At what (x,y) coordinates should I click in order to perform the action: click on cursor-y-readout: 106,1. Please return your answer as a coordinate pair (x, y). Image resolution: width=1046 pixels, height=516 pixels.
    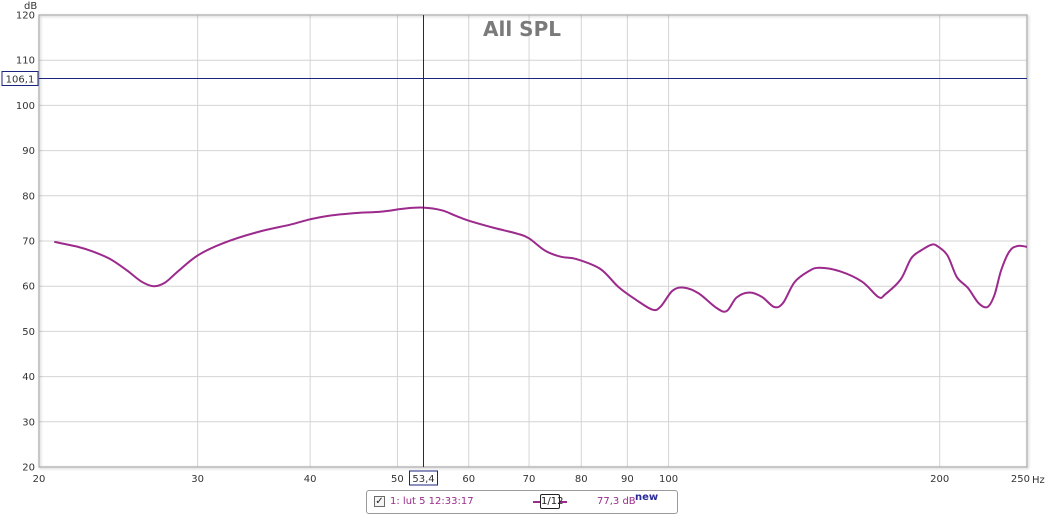
    Looking at the image, I should click on (20, 80).